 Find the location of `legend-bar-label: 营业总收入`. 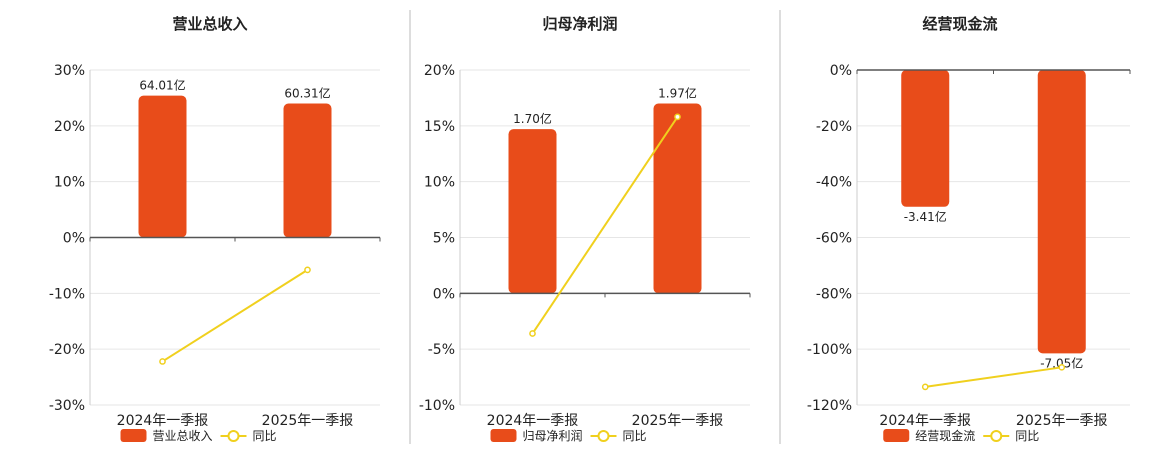

legend-bar-label: 营业总收入 is located at coordinates (183, 436).